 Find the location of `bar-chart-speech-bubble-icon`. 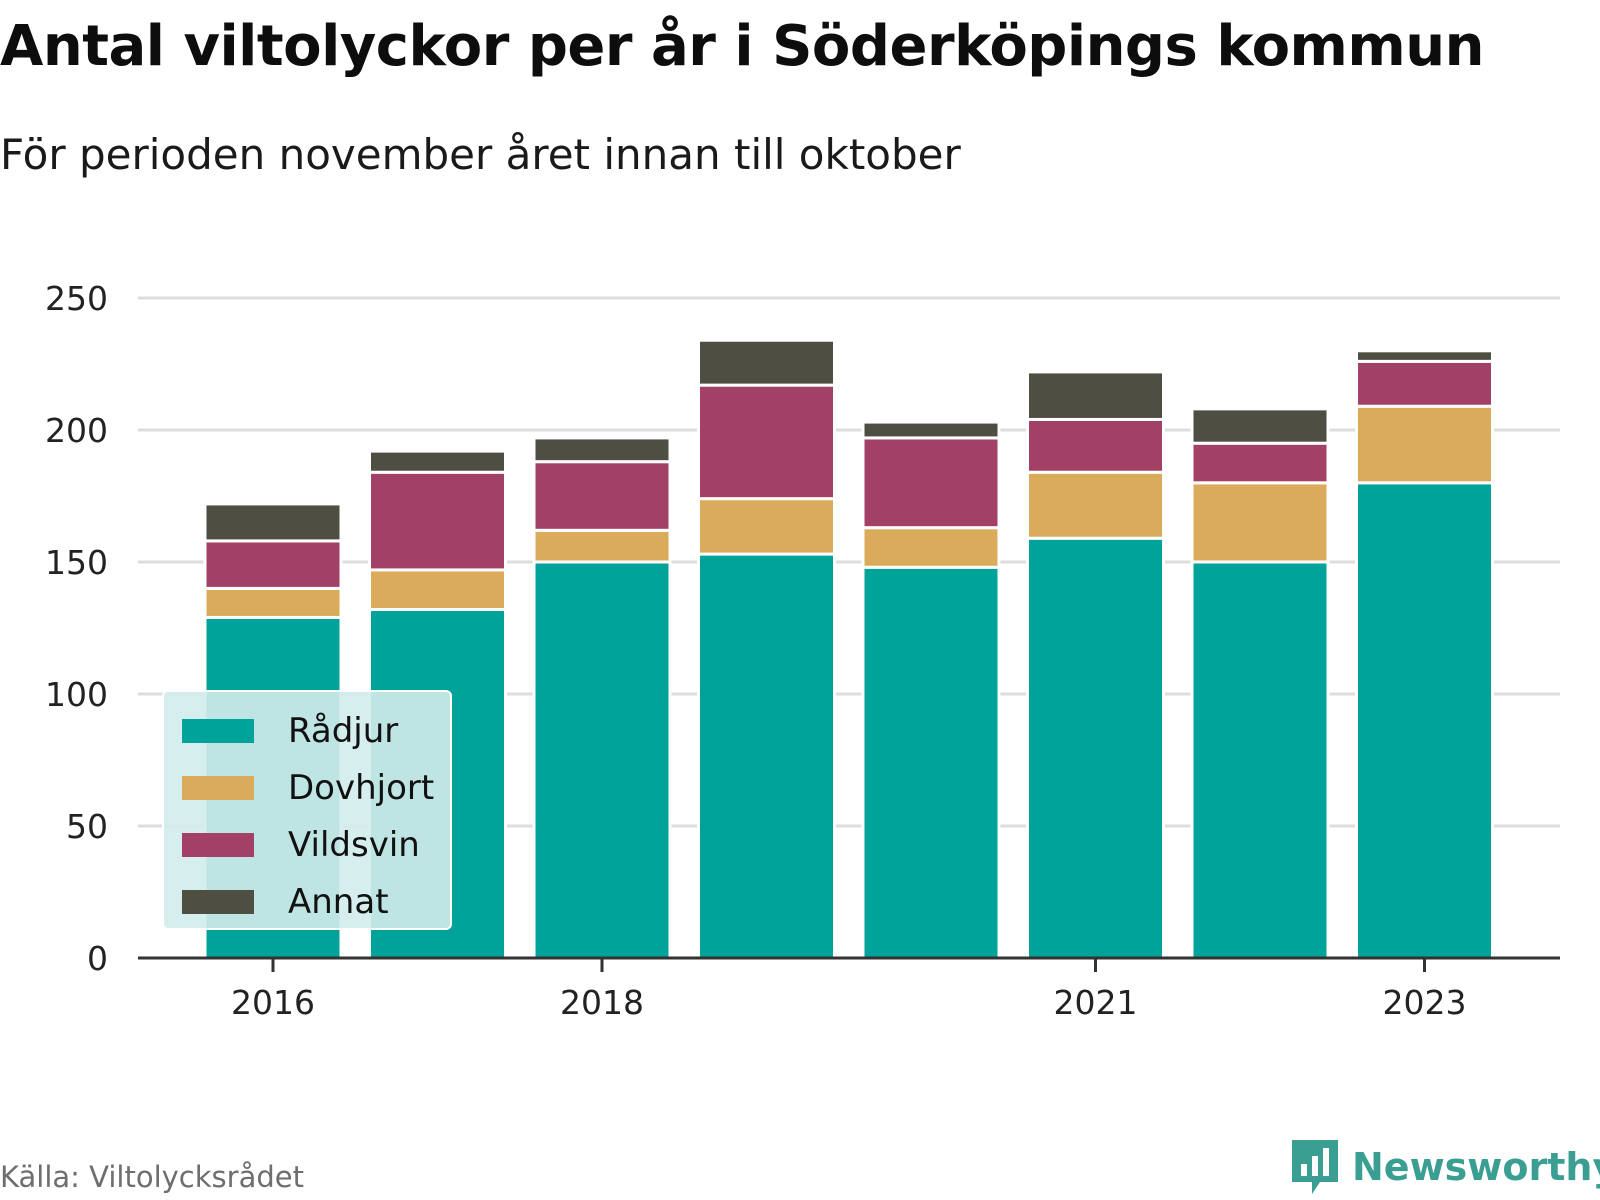

bar-chart-speech-bubble-icon is located at coordinates (1315, 1167).